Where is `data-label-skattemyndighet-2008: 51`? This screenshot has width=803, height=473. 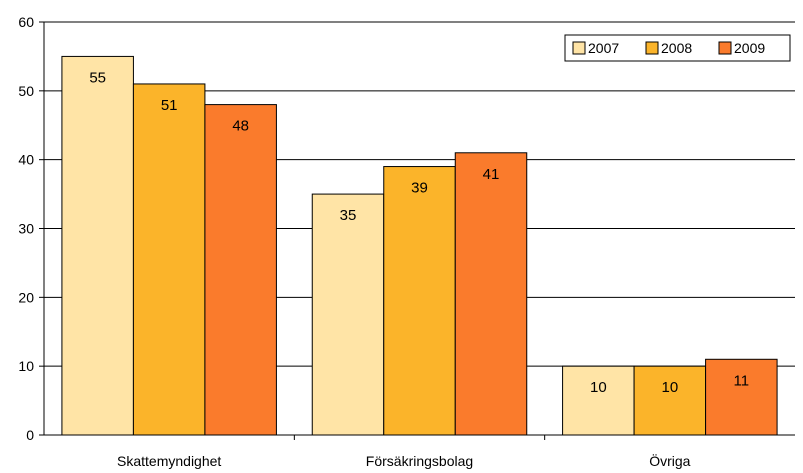
data-label-skattemyndighet-2008: 51 is located at coordinates (169, 105).